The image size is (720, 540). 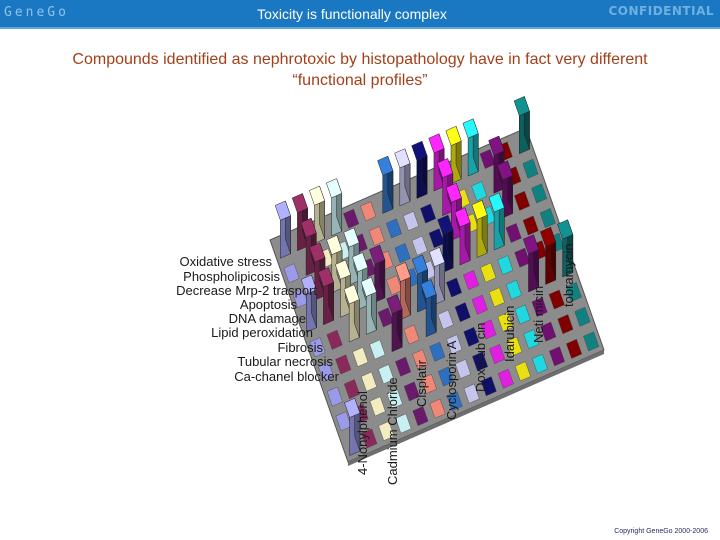 I want to click on headline-line-2: “functional profiles”, so click(x=360, y=80).